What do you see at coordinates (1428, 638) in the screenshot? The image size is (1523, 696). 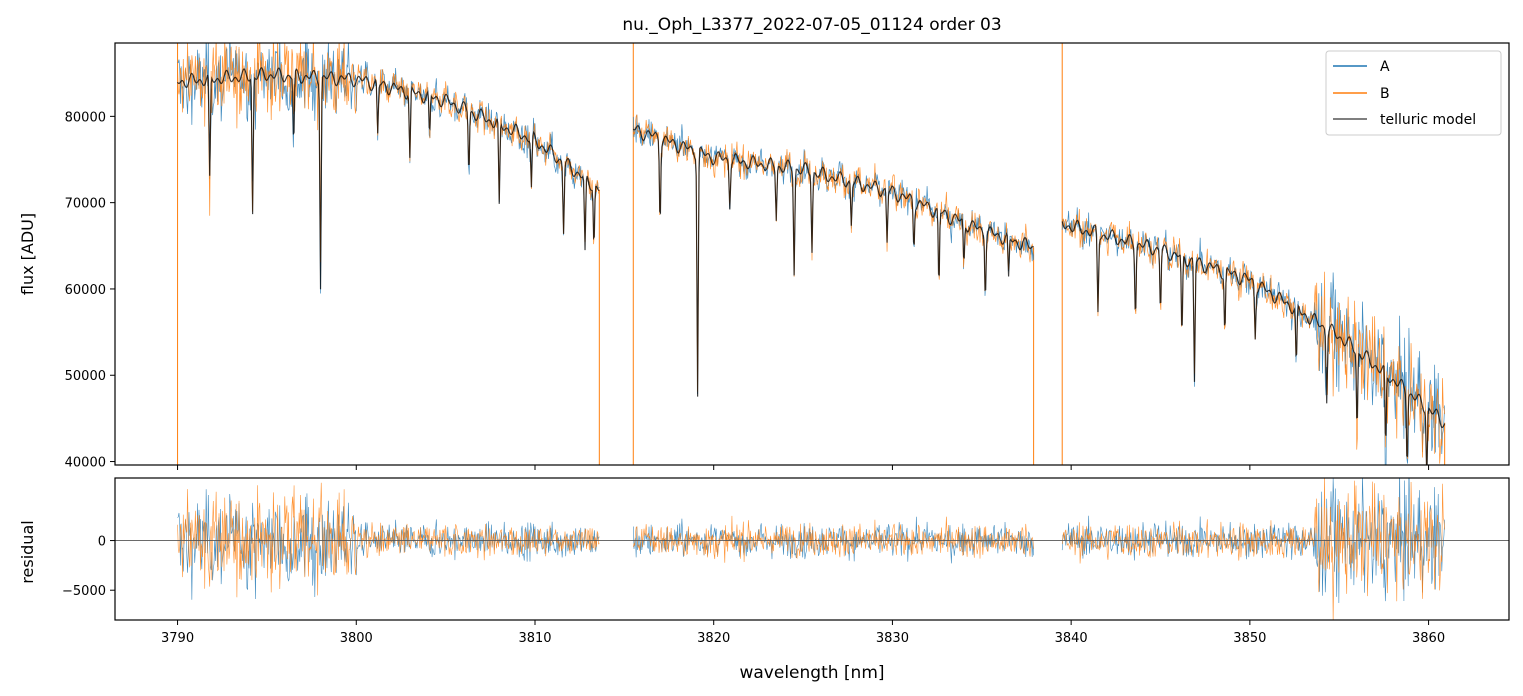 I see `x-tick-label: 3860` at bounding box center [1428, 638].